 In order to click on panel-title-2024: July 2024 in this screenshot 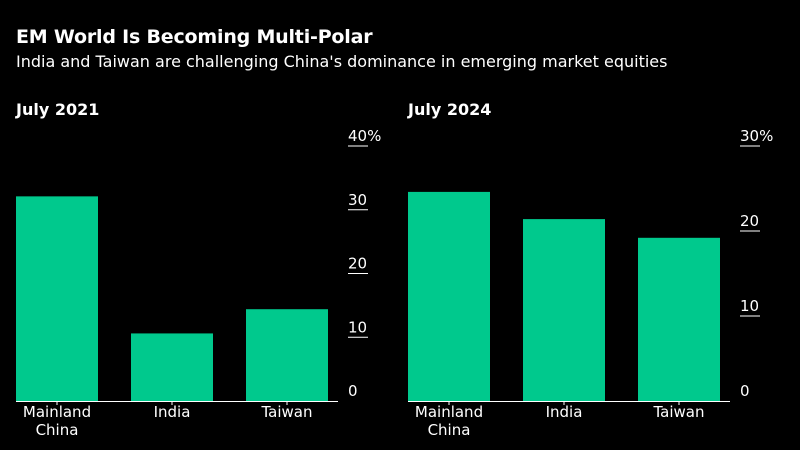, I will do `click(450, 109)`.